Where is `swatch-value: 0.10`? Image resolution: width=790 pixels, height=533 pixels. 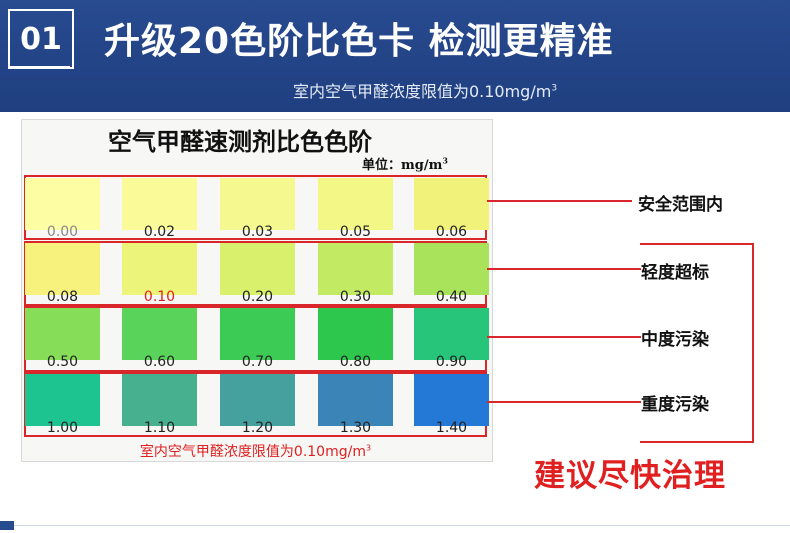
swatch-value: 0.10 is located at coordinates (159, 297).